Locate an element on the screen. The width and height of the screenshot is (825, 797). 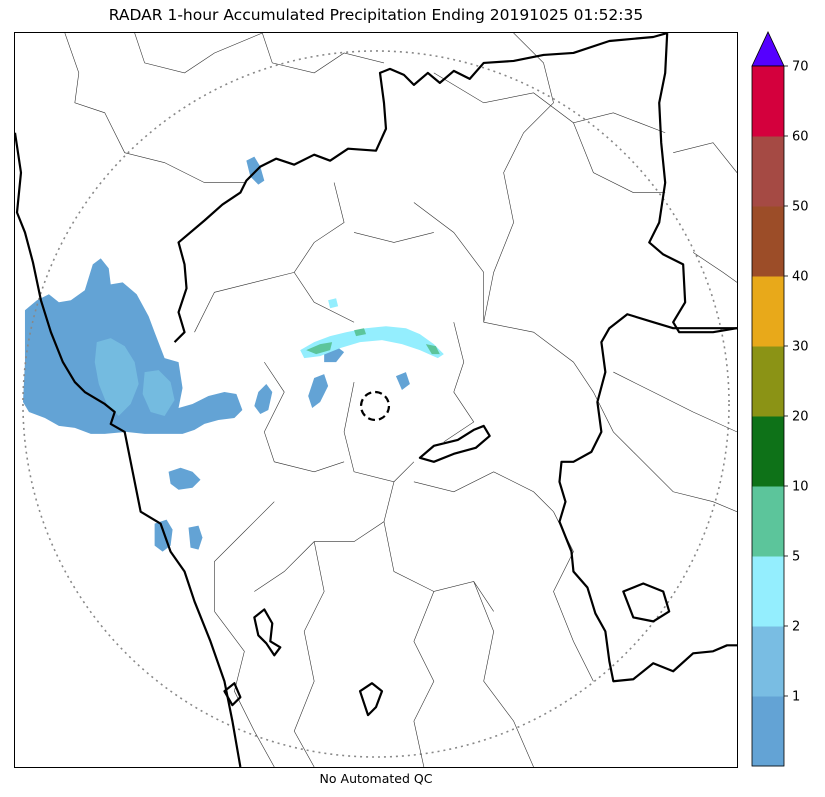
colorbar-bins is located at coordinates (768, 416).